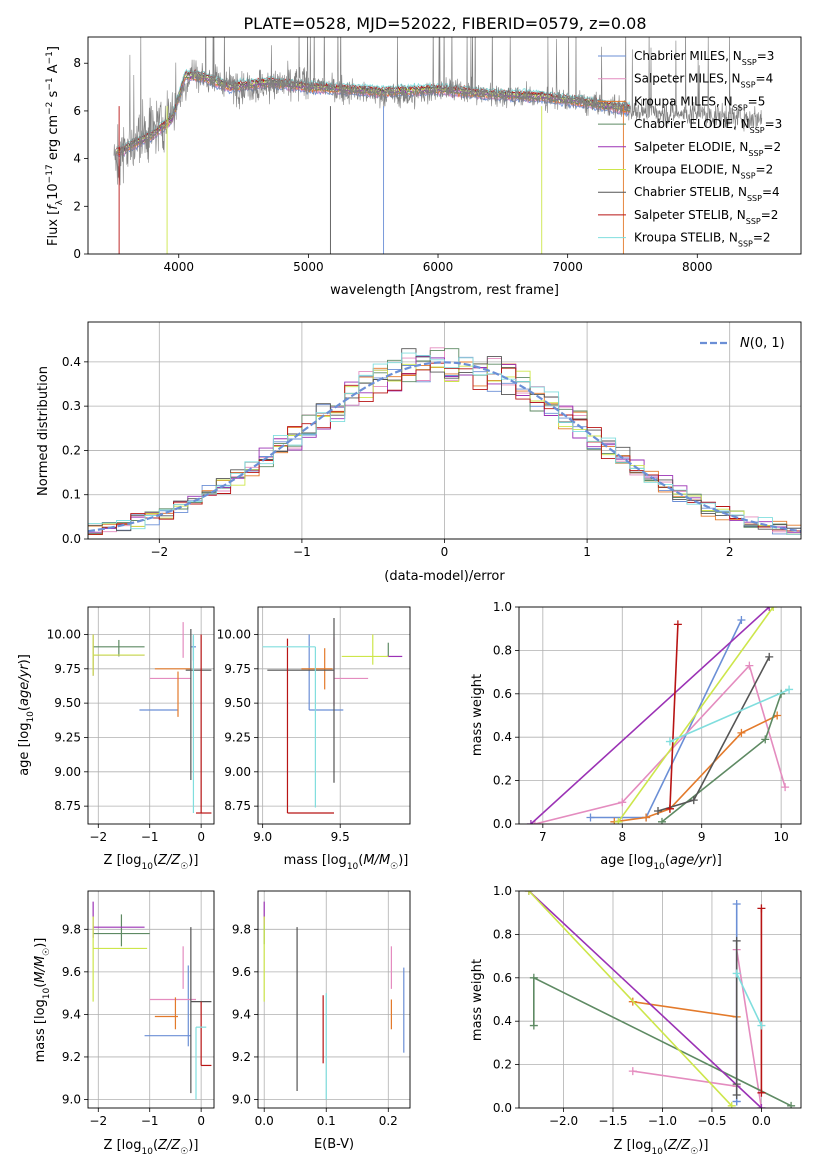 The height and width of the screenshot is (1170, 819). Describe the element at coordinates (334, 999) in the screenshot. I see `mass_vs_EBV-frame` at that location.